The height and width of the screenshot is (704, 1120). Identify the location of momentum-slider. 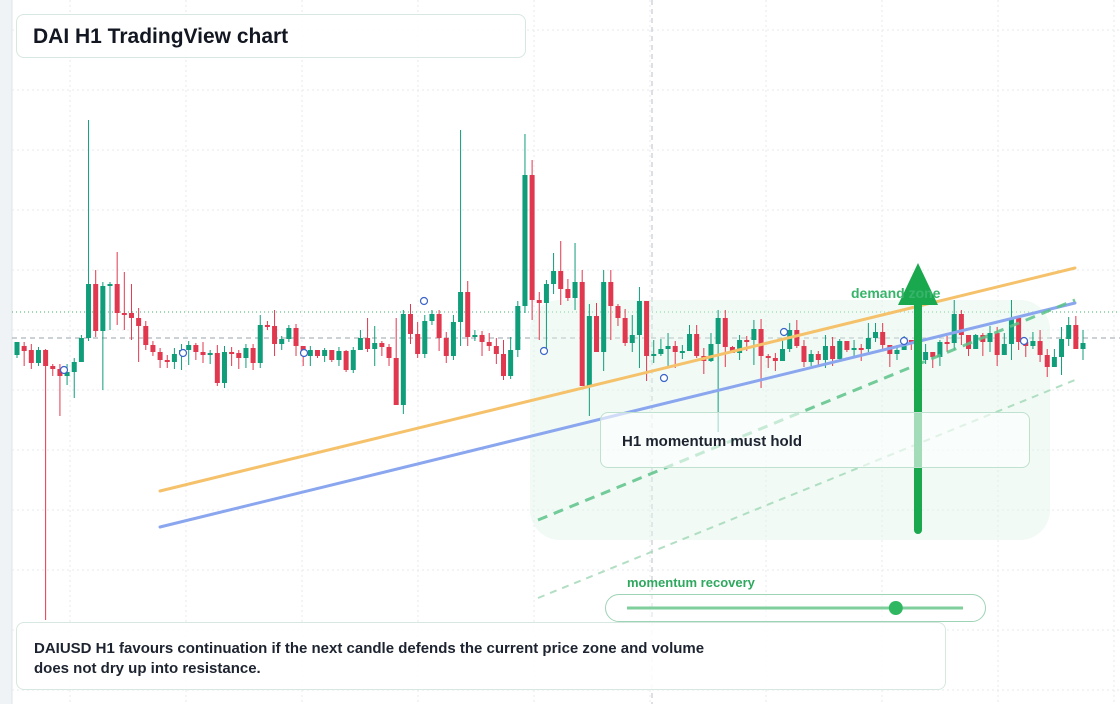
(795, 608).